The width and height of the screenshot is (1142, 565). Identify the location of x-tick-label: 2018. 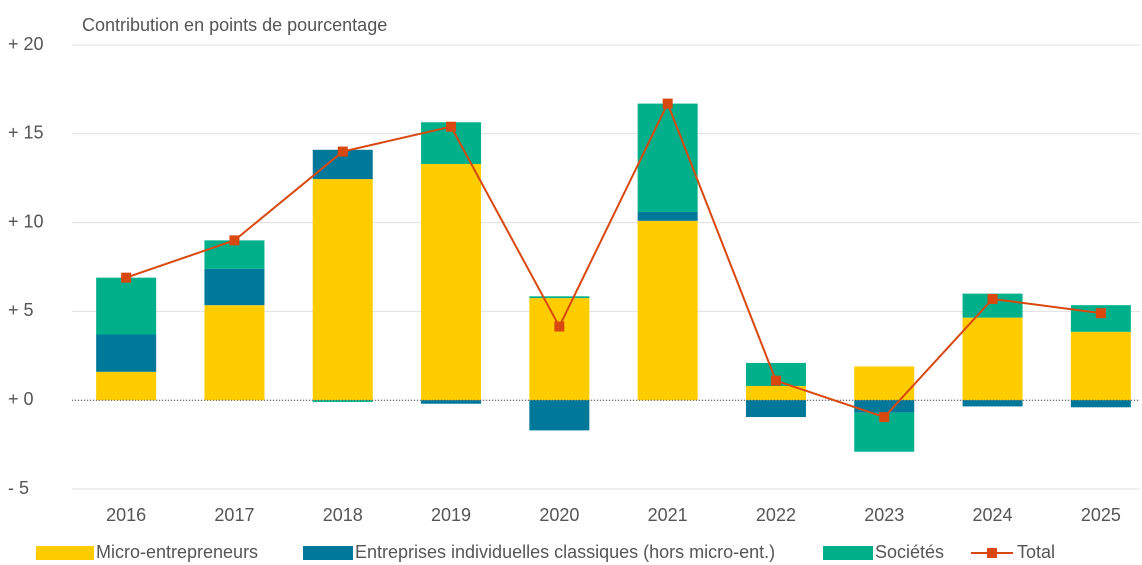
(343, 515).